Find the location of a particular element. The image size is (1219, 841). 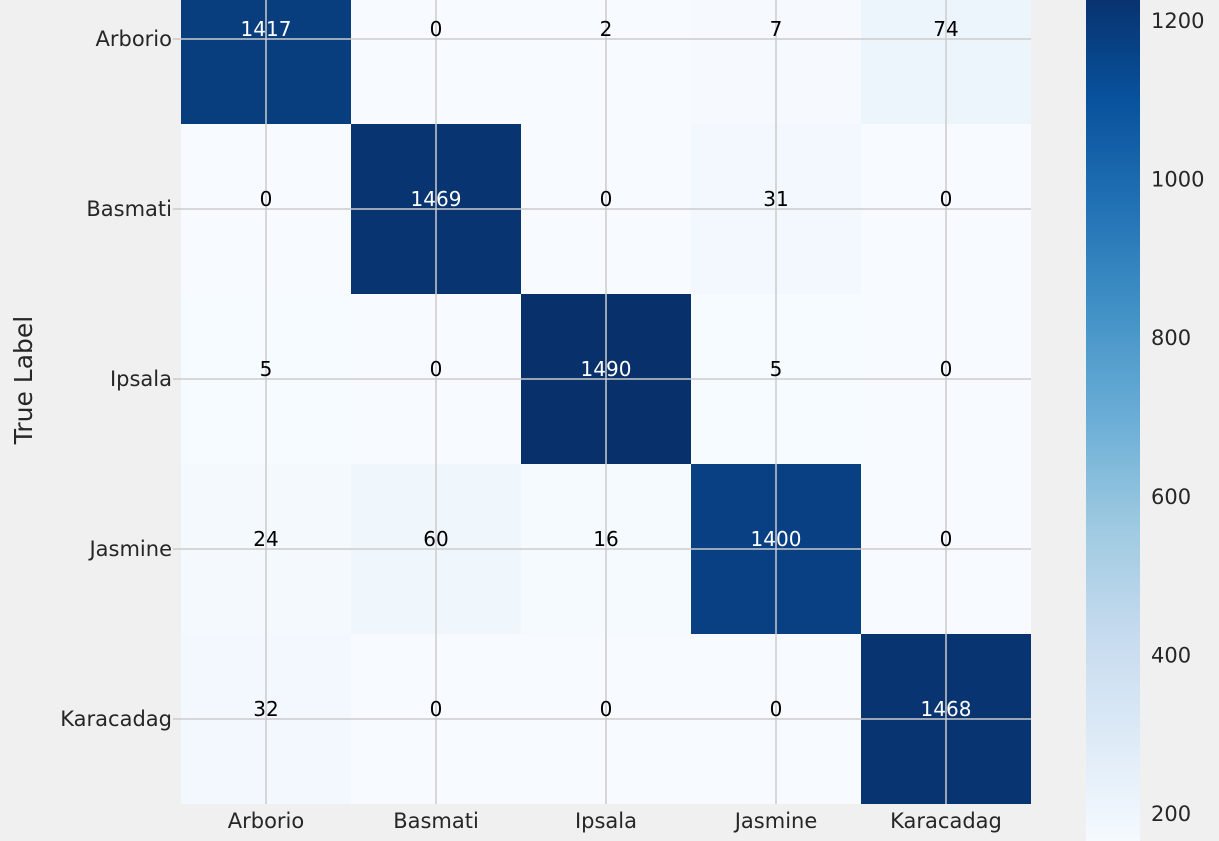

x-tick-labels: Arborio Basmati Ipsala Jasmine Karacadag is located at coordinates (615, 821).